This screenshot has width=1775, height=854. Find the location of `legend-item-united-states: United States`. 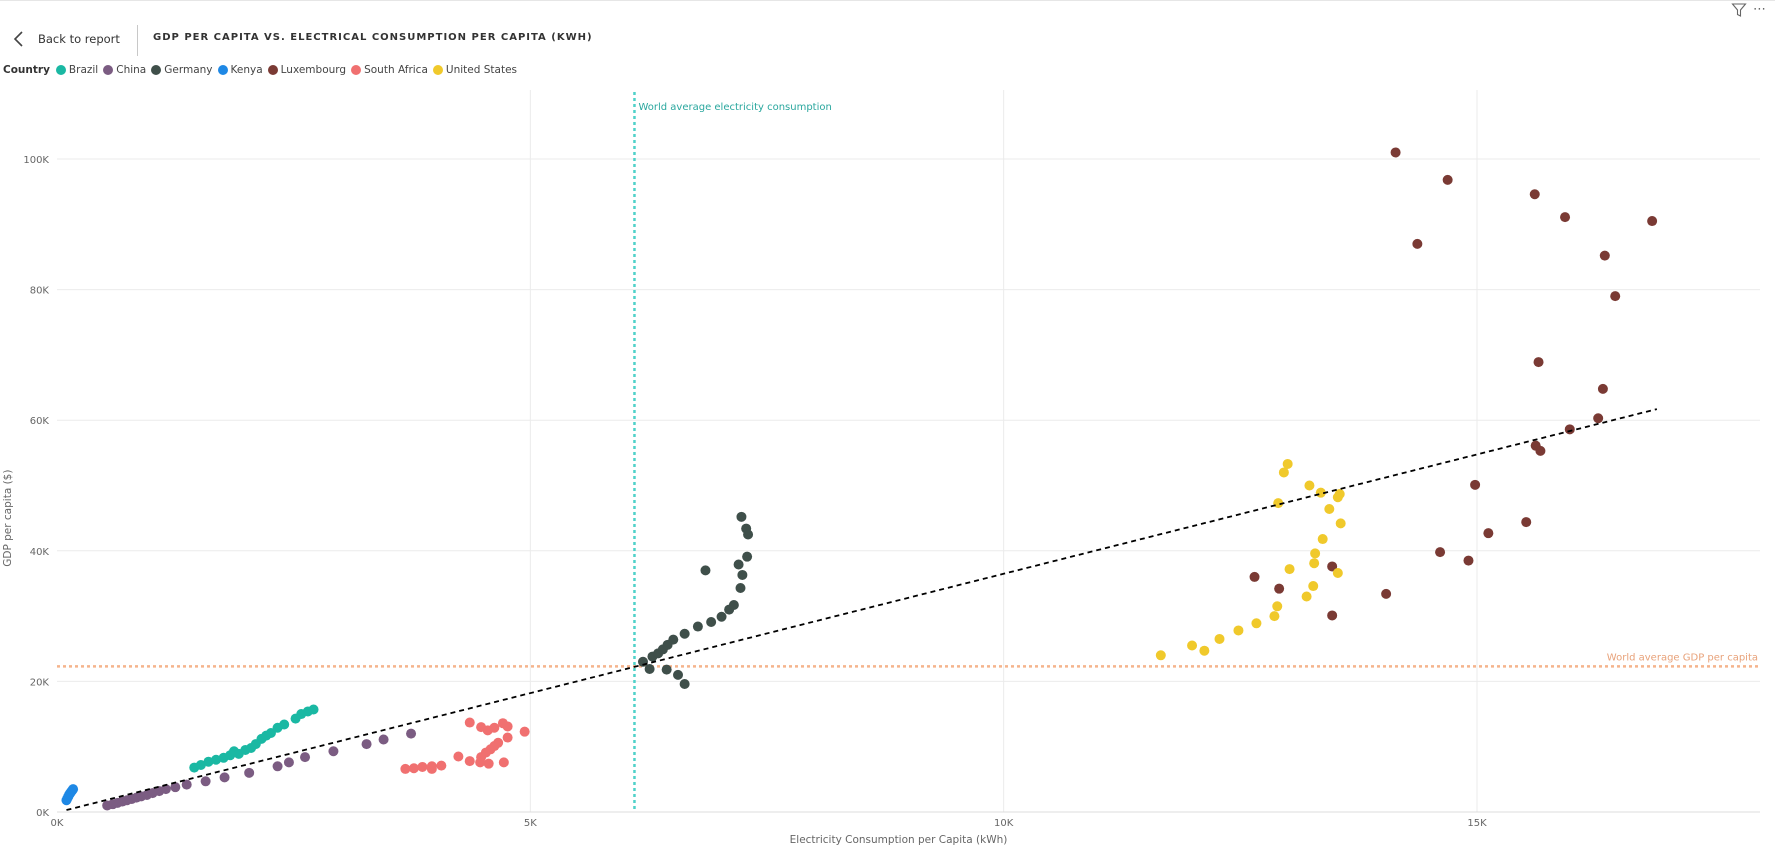

legend-item-united-states: United States is located at coordinates (475, 70).